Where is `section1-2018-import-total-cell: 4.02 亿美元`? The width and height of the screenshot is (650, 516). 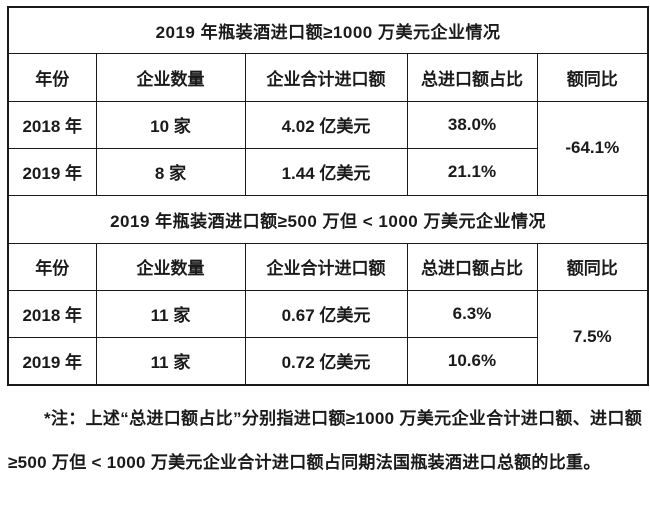
section1-2018-import-total-cell: 4.02 亿美元 is located at coordinates (326, 124).